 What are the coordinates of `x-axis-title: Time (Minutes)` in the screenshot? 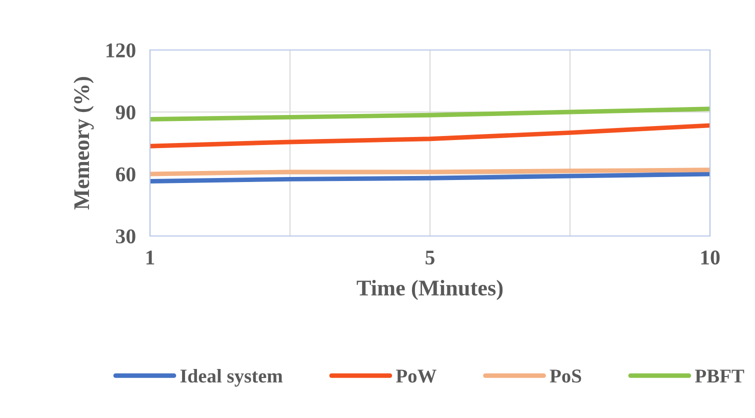 It's located at (429, 290).